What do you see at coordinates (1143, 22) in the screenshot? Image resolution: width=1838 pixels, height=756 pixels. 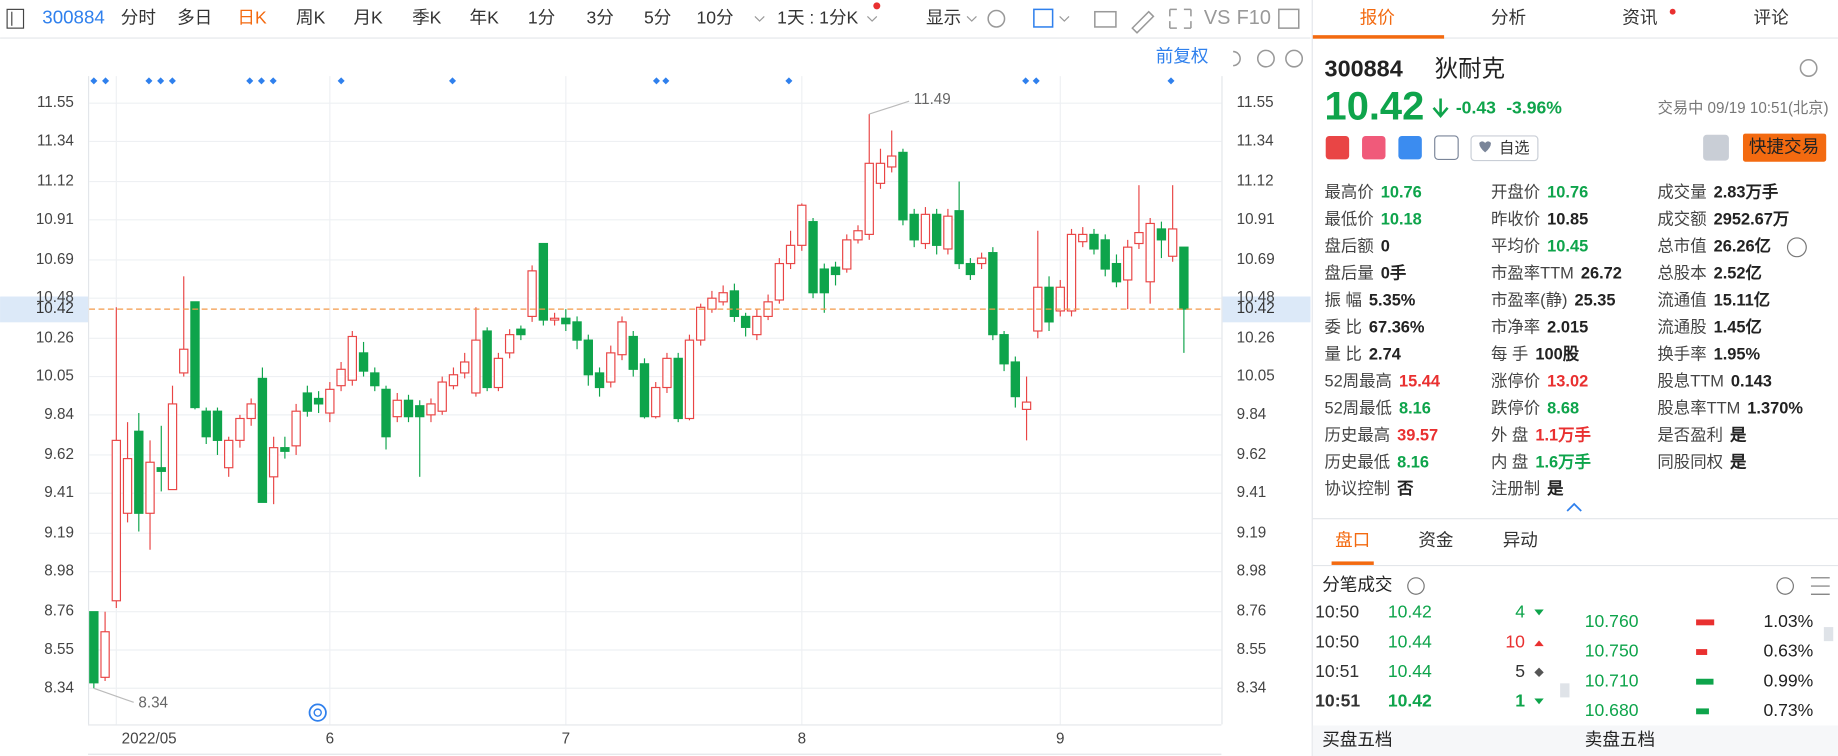 I see `pen-icon` at bounding box center [1143, 22].